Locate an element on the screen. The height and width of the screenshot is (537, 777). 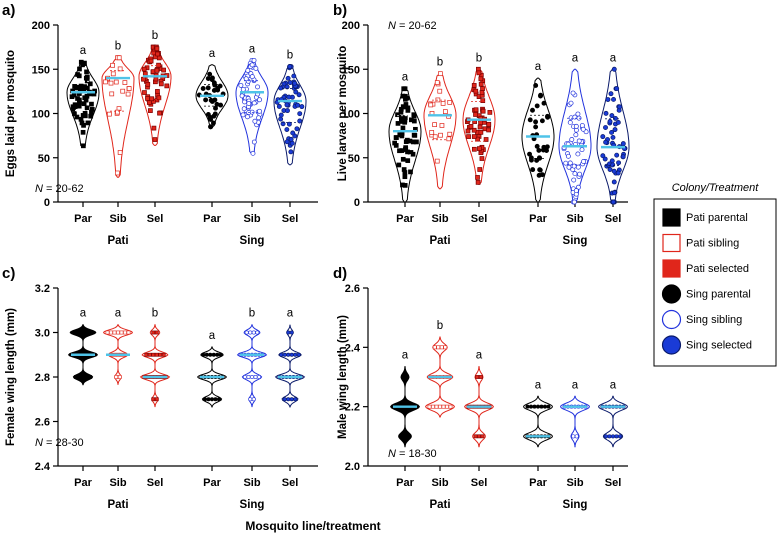
violin-sing-sibling: b is located at coordinates (252, 358).